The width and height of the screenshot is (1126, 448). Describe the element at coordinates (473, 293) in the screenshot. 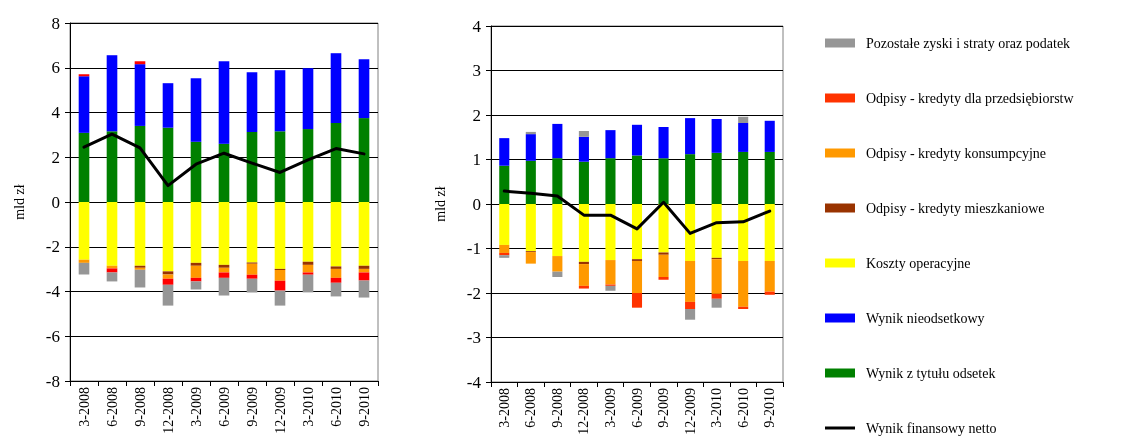

I see `y-tick-label: -2` at that location.